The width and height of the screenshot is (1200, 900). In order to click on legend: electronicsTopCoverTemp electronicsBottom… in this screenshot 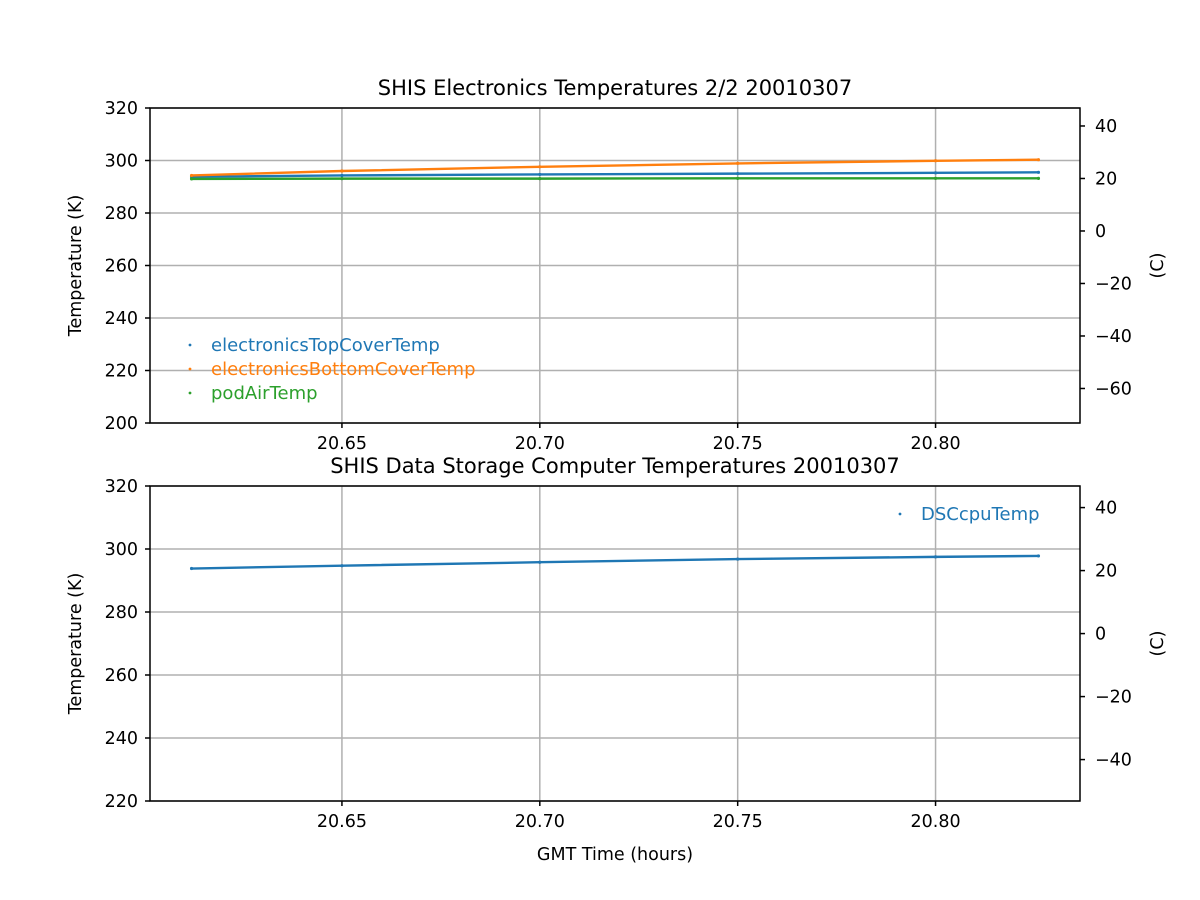, I will do `click(332, 369)`.